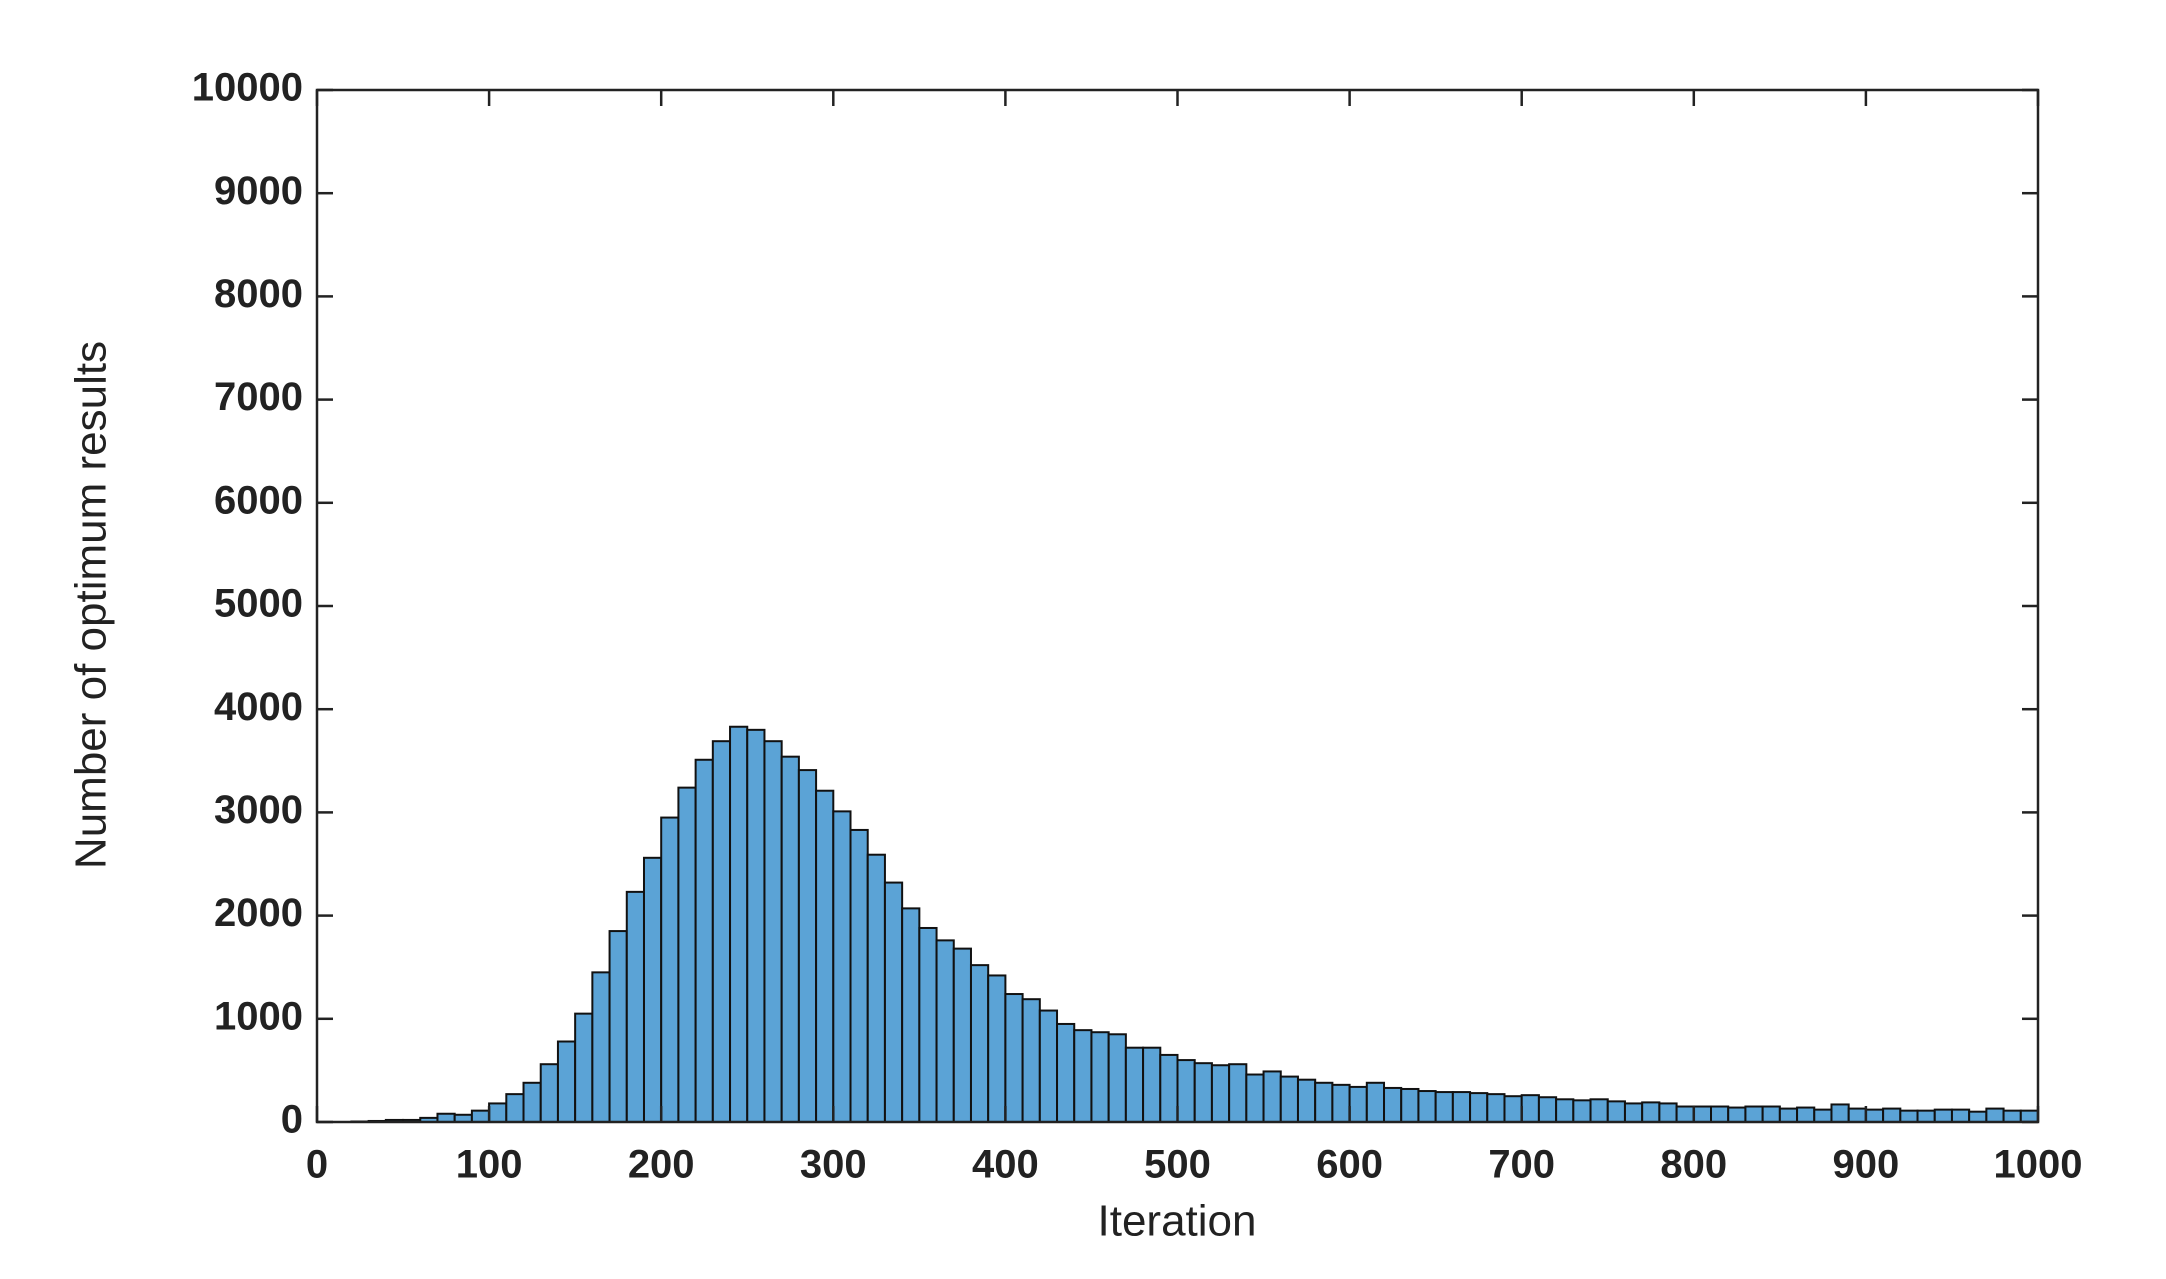  Describe the element at coordinates (247, 88) in the screenshot. I see `y-tick-label: 10000` at that location.